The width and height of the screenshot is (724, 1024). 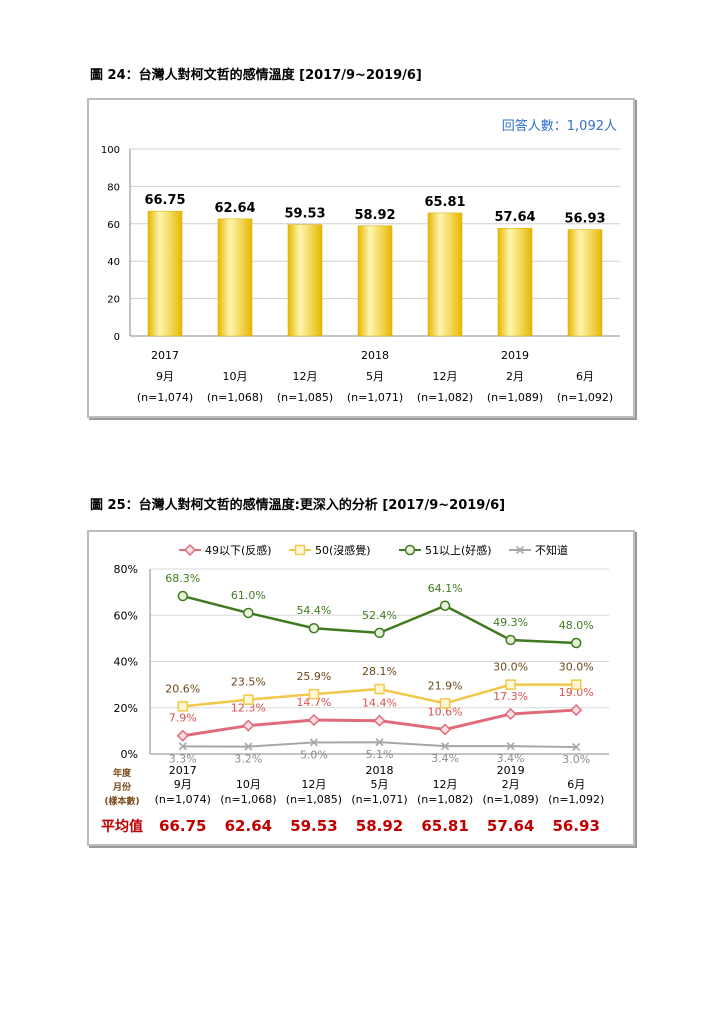 I want to click on x-sample-label: (n=1,074), so click(x=183, y=799).